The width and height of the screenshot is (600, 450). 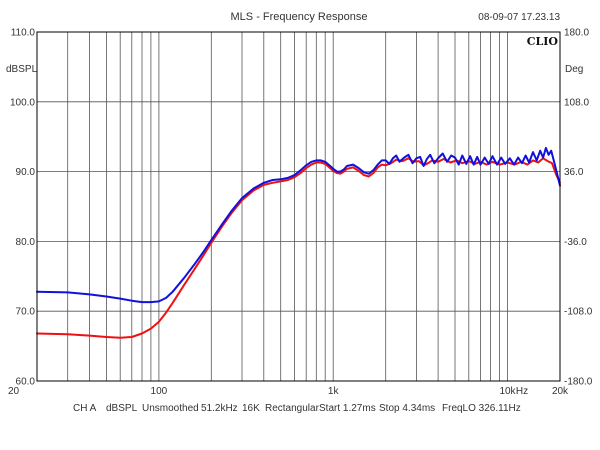 I want to click on x-axis-ticks: 20 100 1k 10k 20k, so click(x=288, y=391).